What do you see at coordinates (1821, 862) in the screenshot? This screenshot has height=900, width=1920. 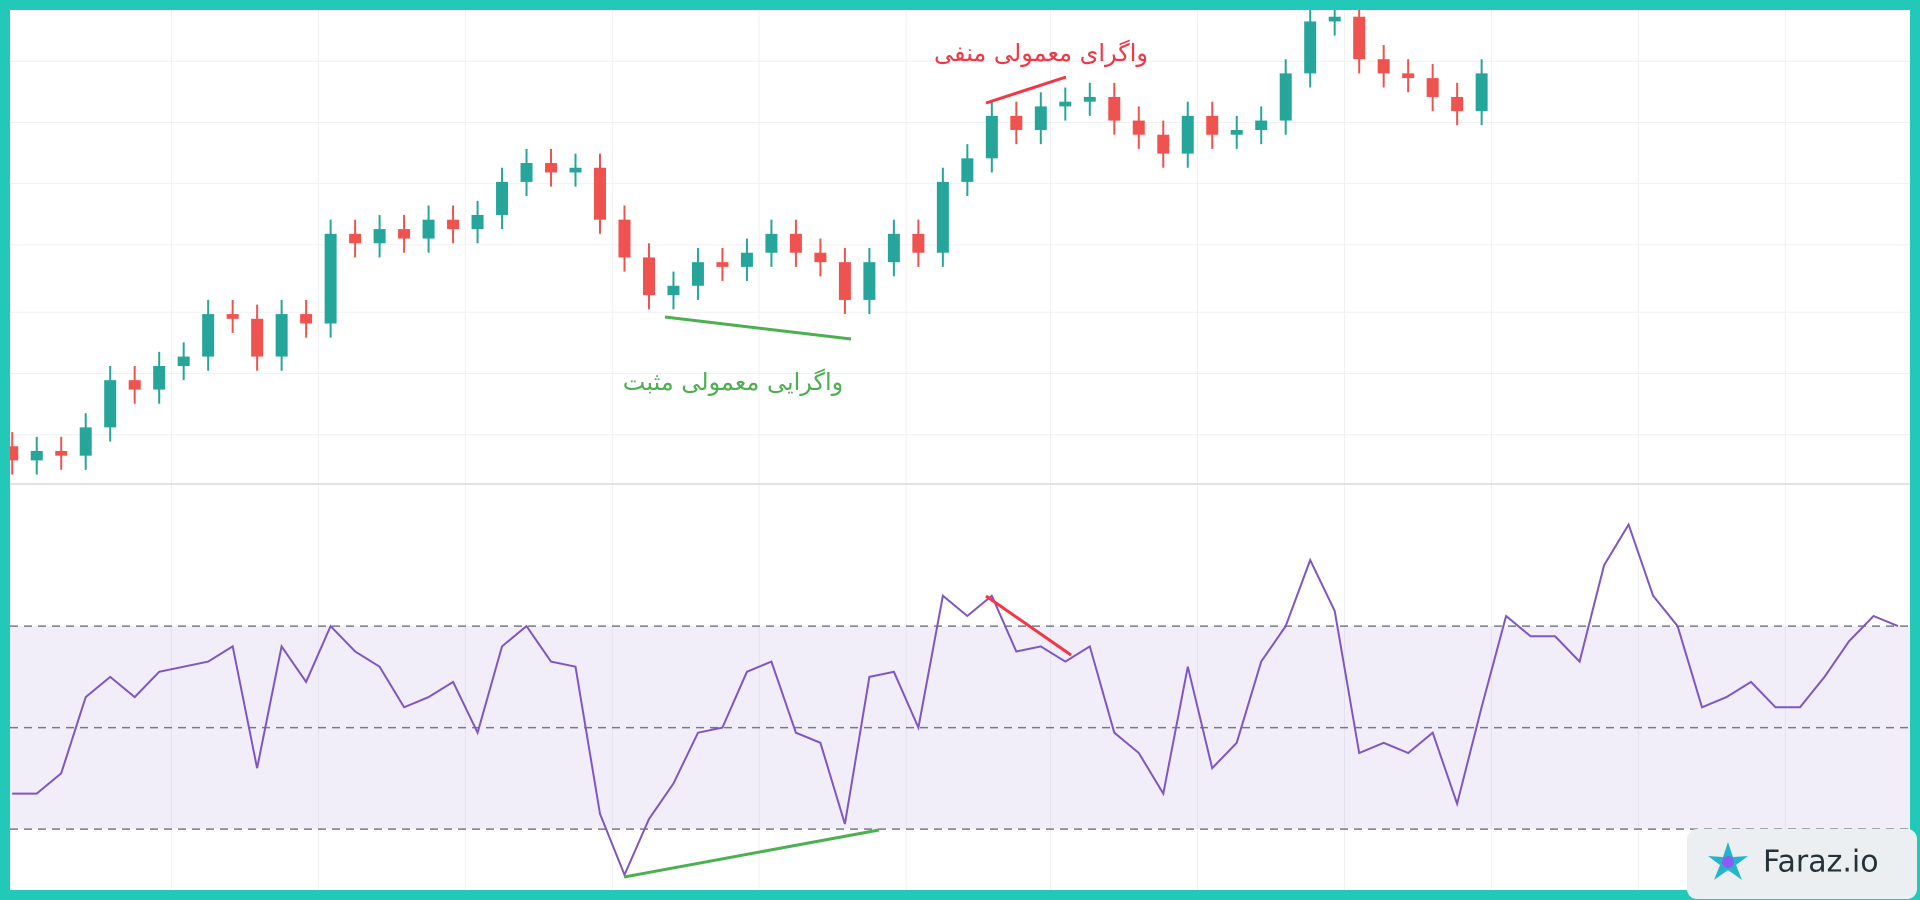 I see `watermark-text: Faraz.io` at bounding box center [1821, 862].